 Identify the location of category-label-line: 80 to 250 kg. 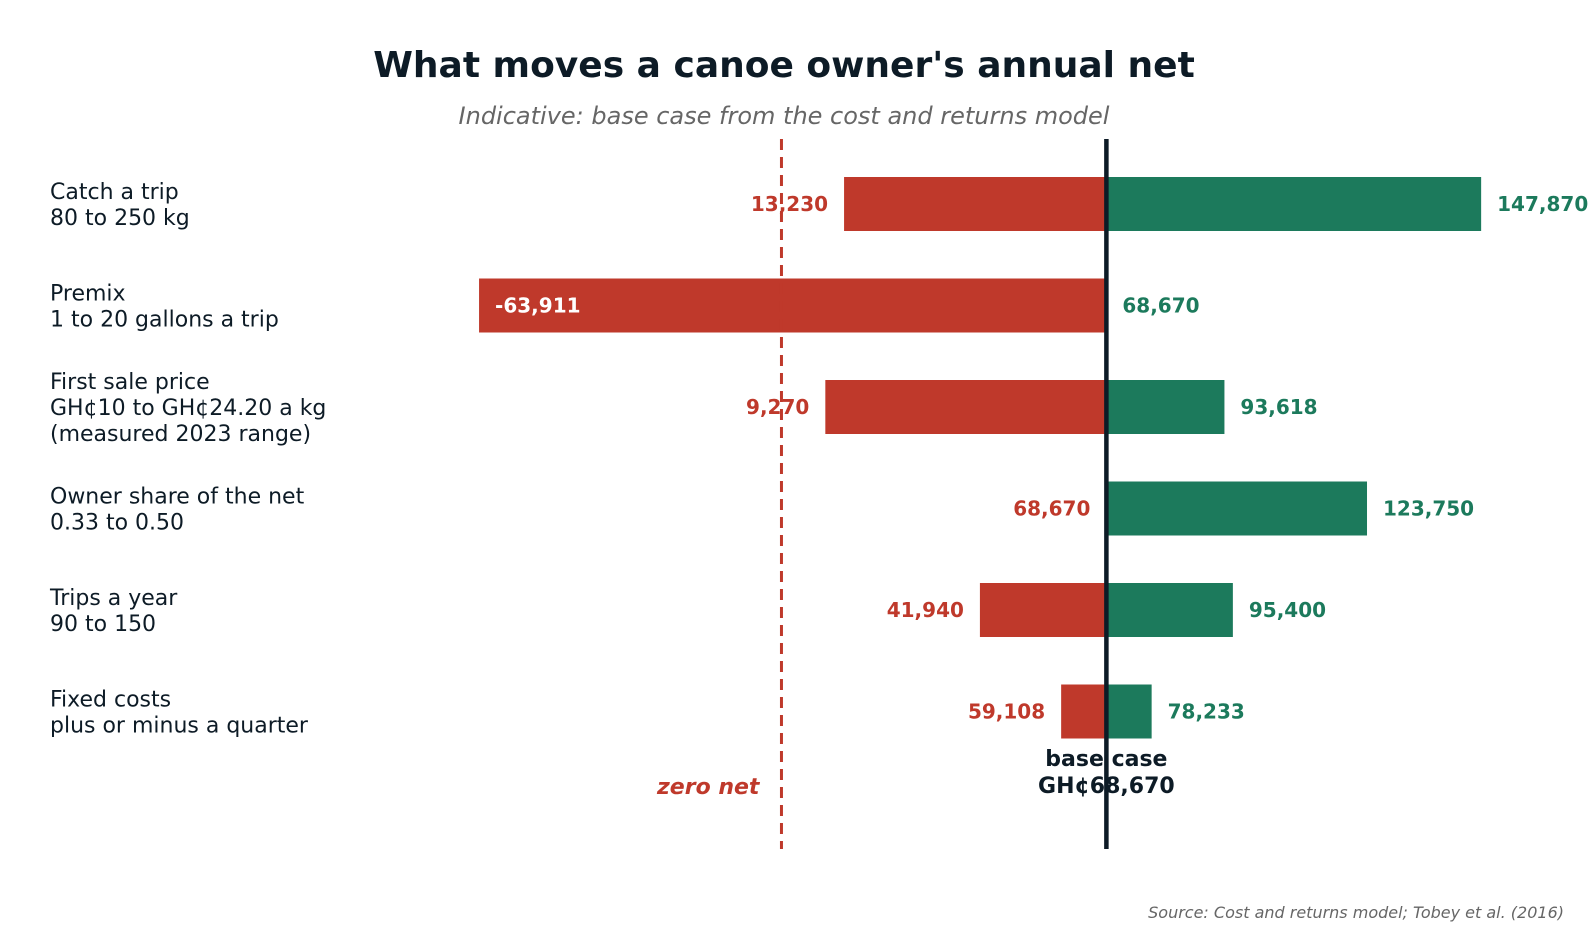
(120, 218).